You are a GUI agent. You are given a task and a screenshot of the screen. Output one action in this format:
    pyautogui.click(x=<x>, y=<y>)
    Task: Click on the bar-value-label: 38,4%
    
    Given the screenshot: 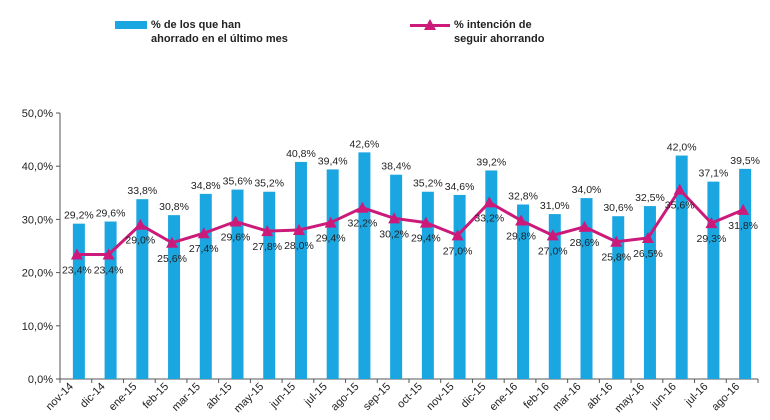 What is the action you would take?
    pyautogui.click(x=396, y=167)
    